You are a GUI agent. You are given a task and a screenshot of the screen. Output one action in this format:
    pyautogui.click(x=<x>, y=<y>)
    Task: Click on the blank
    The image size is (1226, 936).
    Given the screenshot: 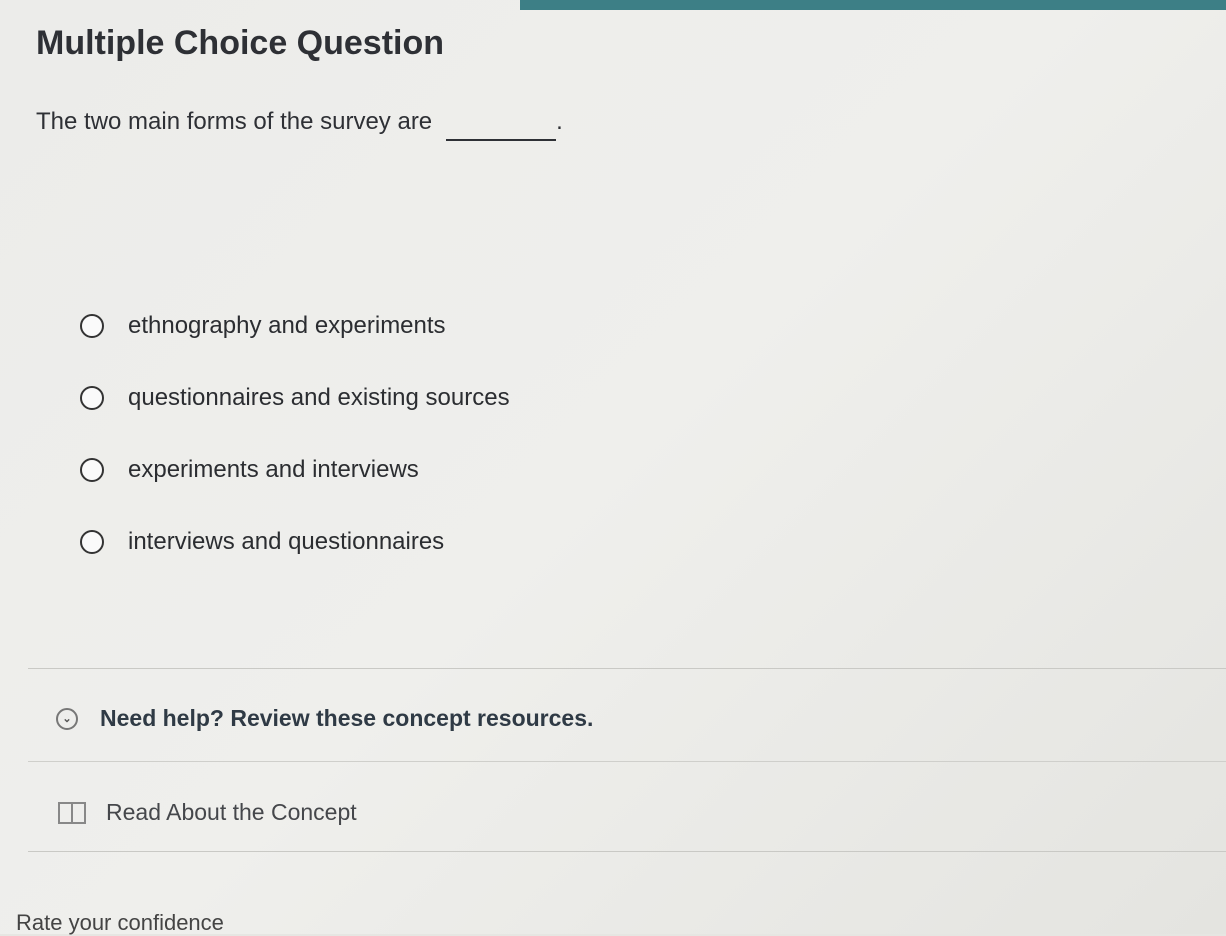 What is the action you would take?
    pyautogui.click(x=501, y=140)
    